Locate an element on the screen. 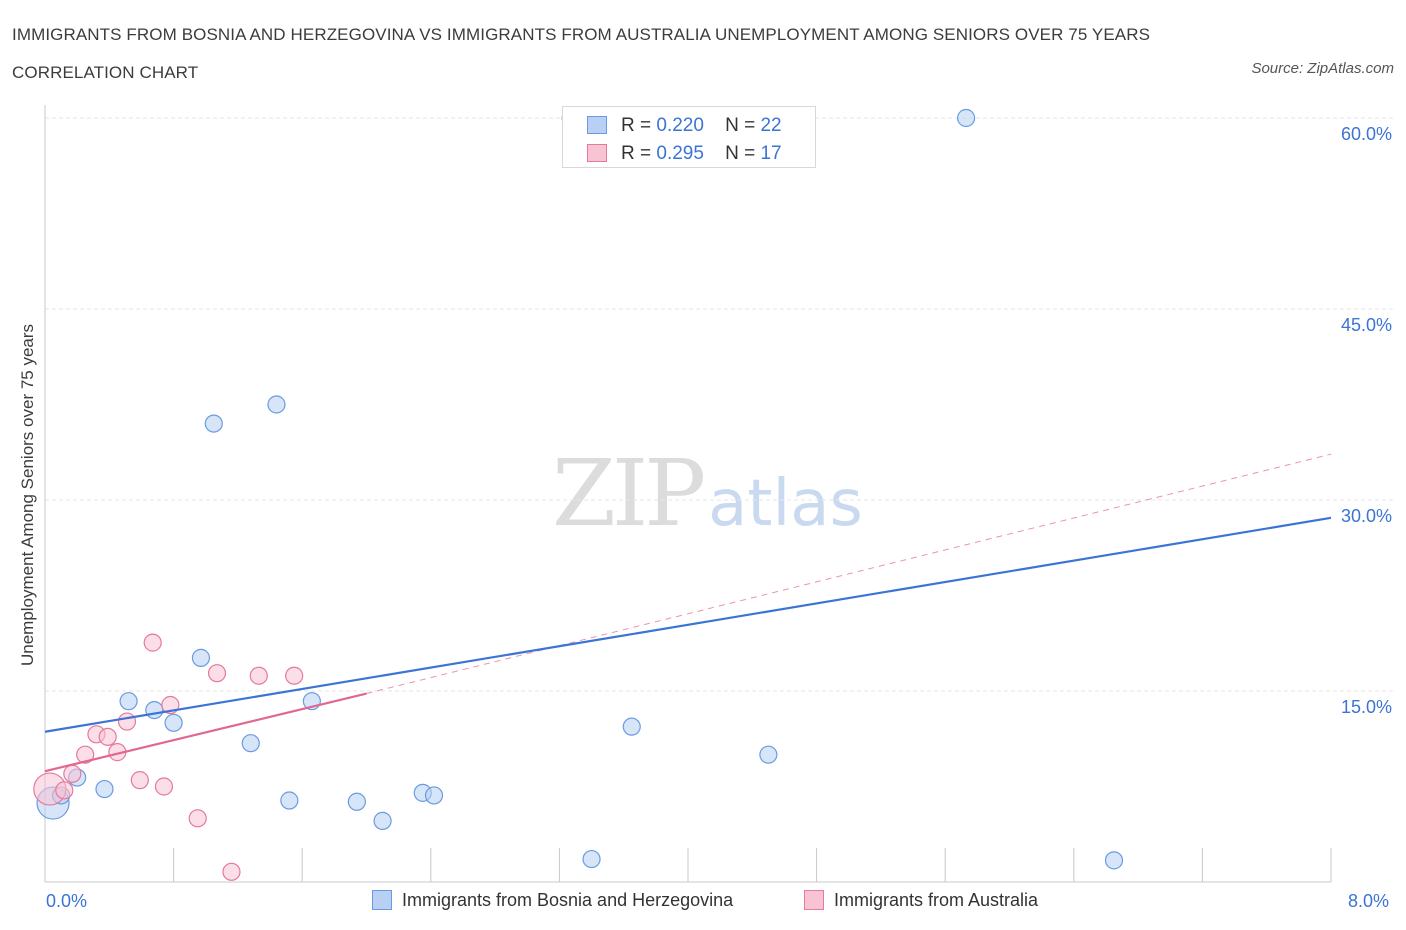 This screenshot has height=930, width=1406. legend-swatch-bosnia is located at coordinates (597, 125).